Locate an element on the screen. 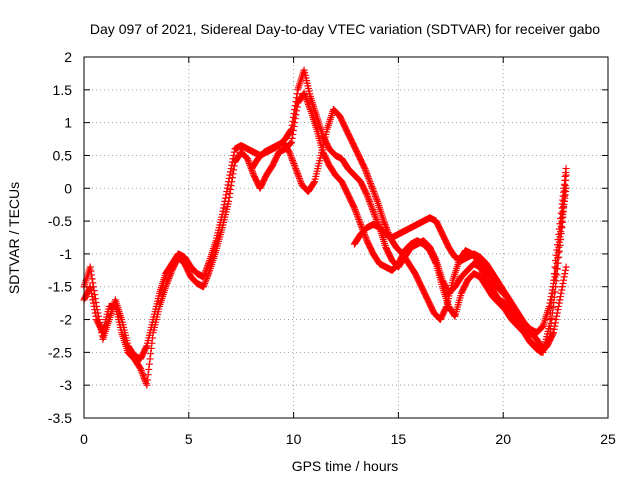  y-tick-label: 2 is located at coordinates (68, 57).